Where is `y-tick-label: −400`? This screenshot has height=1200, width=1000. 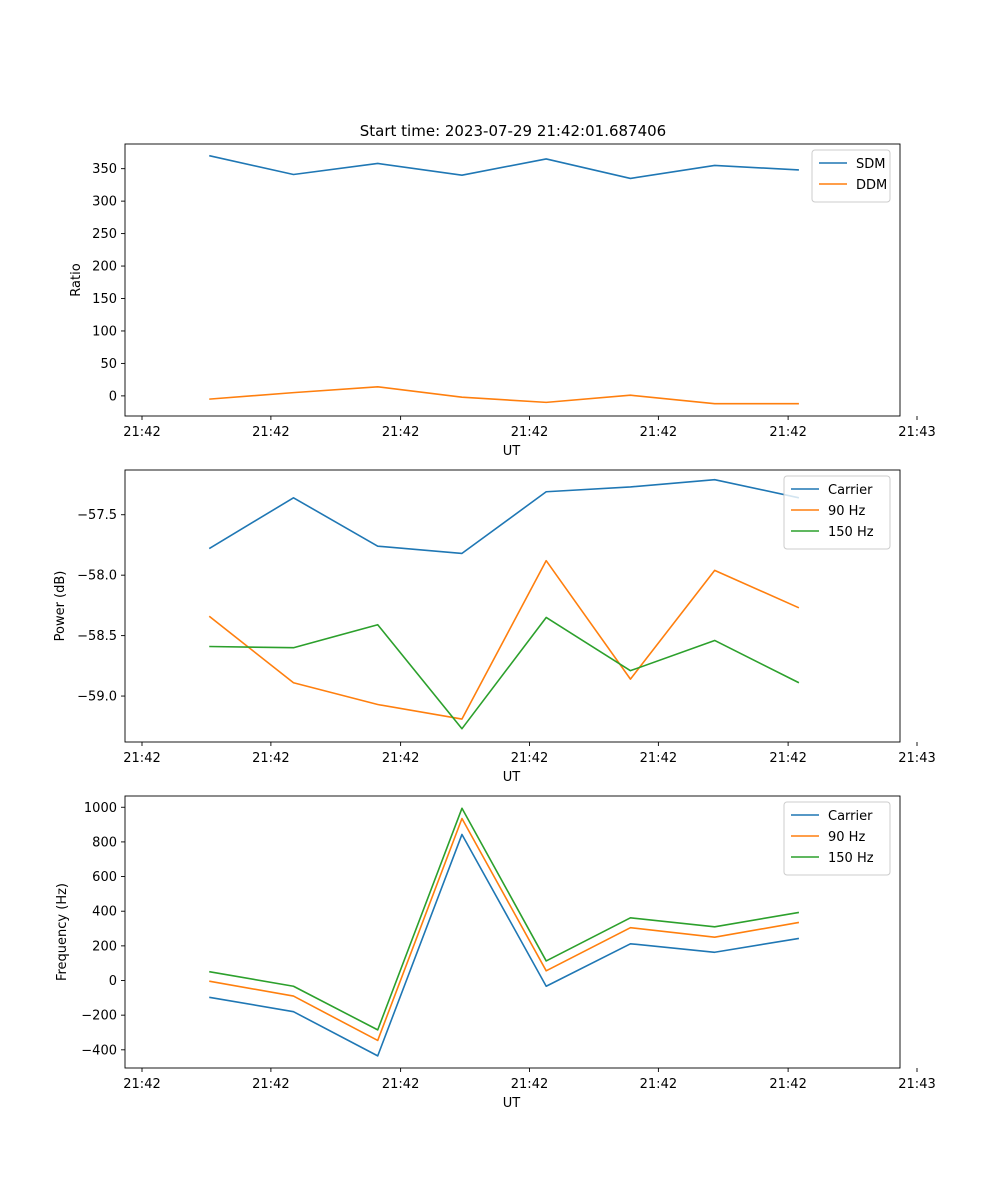 y-tick-label: −400 is located at coordinates (99, 1050).